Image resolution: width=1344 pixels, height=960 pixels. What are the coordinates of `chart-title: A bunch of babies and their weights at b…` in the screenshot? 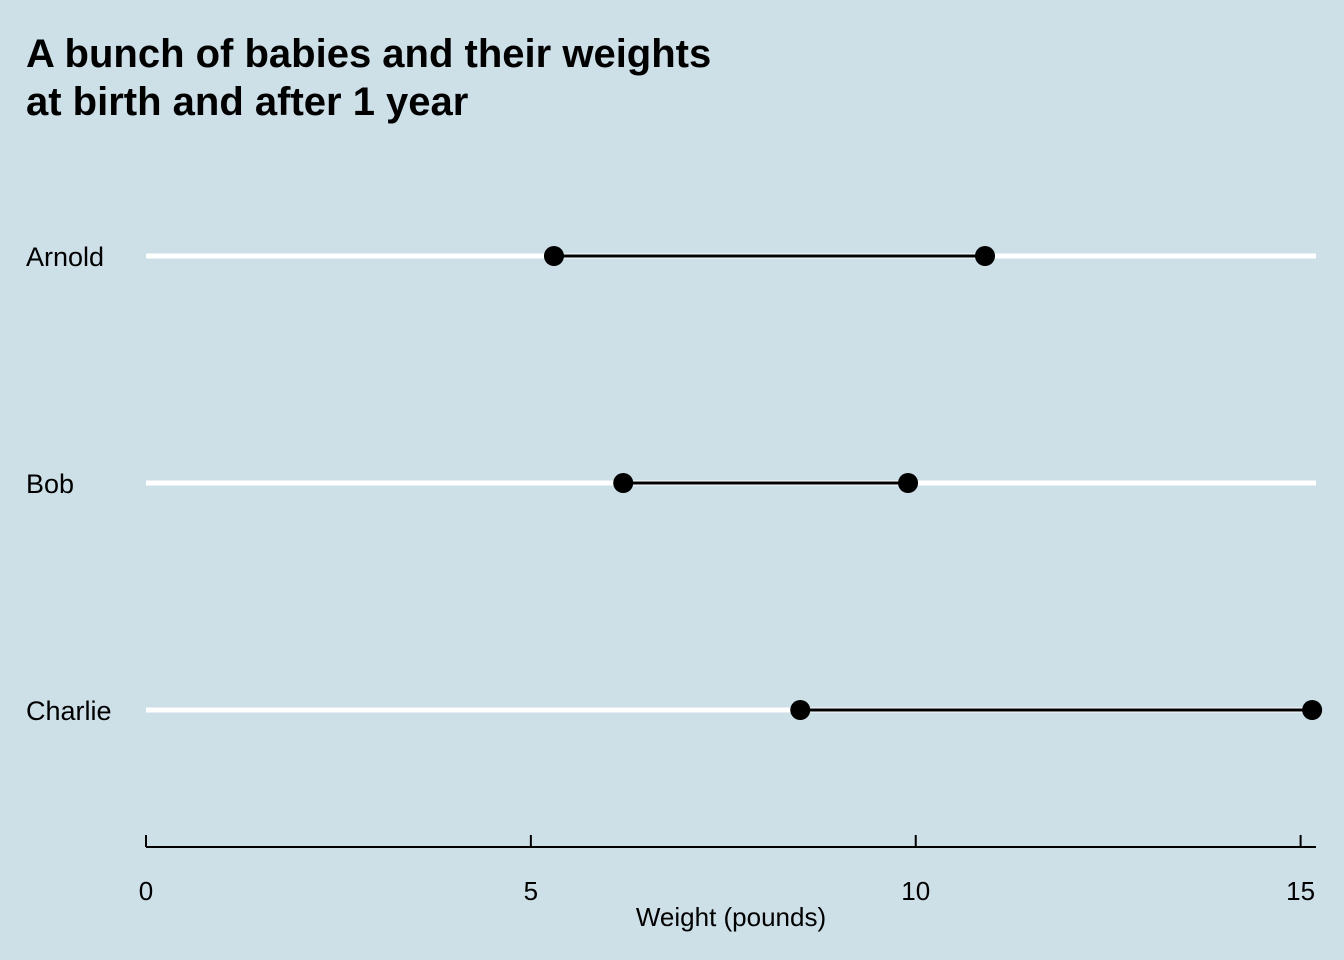 It's located at (368, 78).